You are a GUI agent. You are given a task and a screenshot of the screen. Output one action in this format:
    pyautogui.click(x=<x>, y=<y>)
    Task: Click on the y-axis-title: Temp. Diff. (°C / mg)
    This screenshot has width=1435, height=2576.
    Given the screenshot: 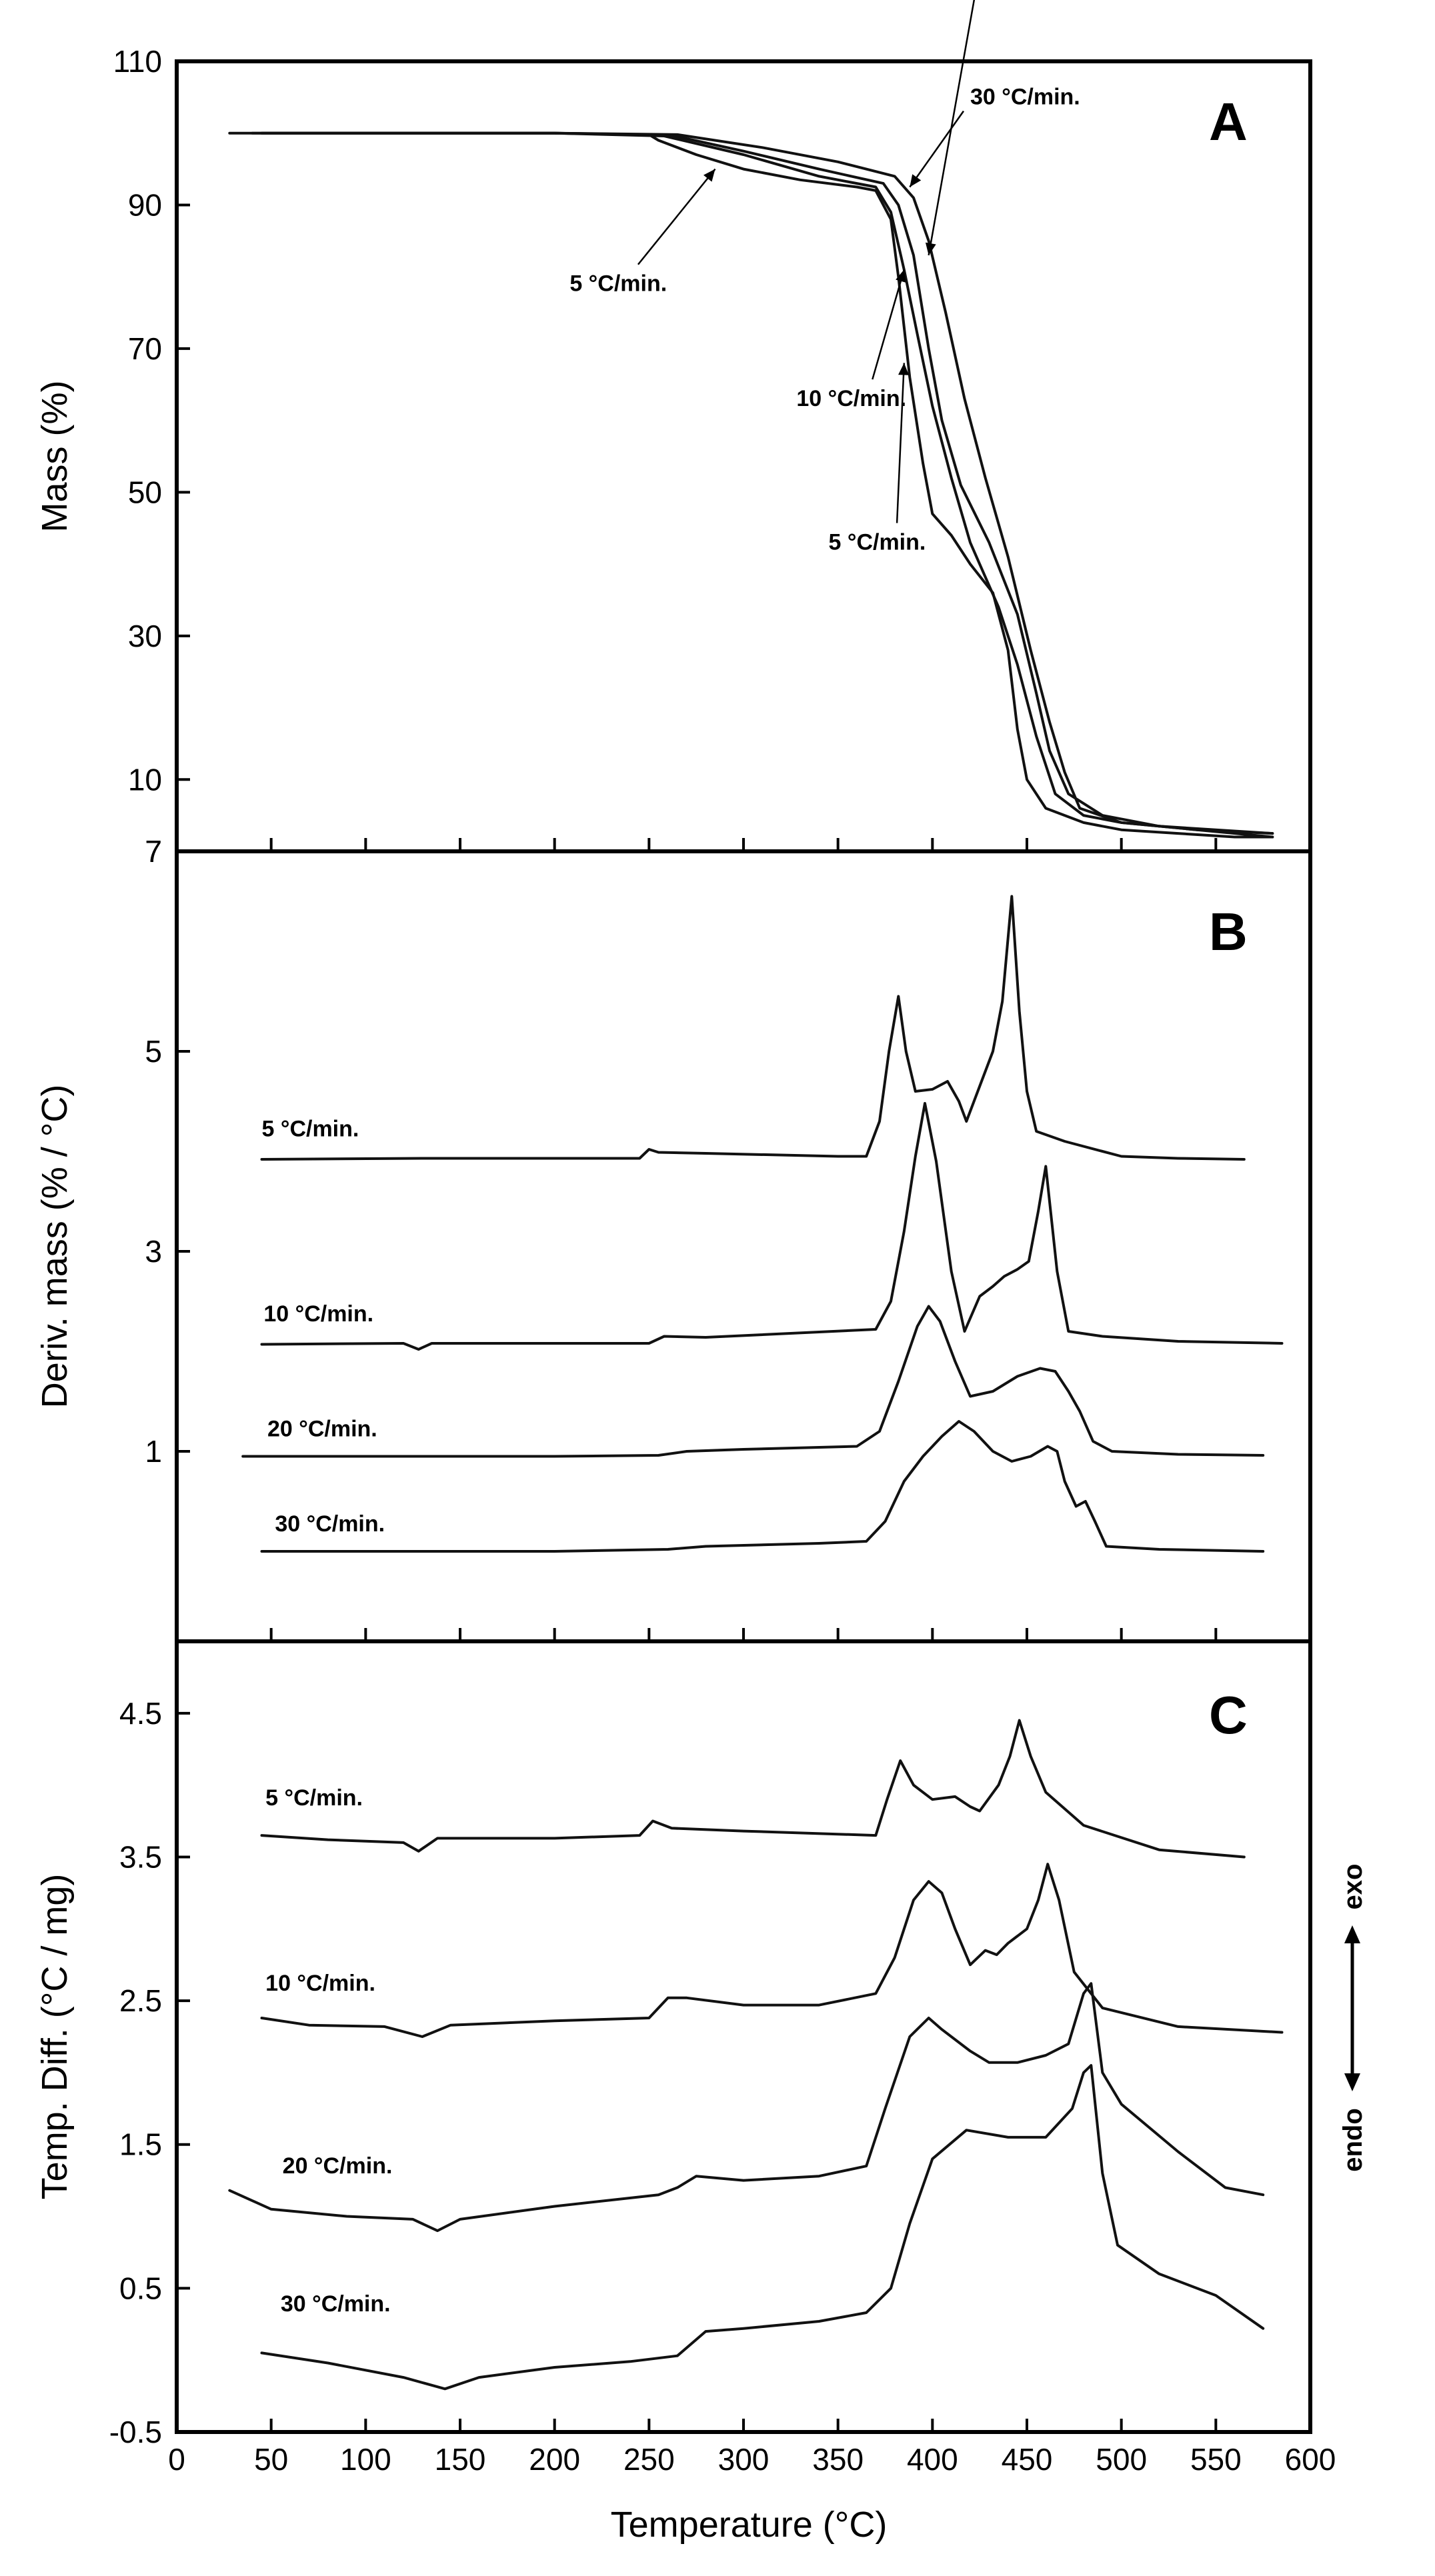 What is the action you would take?
    pyautogui.click(x=55, y=2037)
    